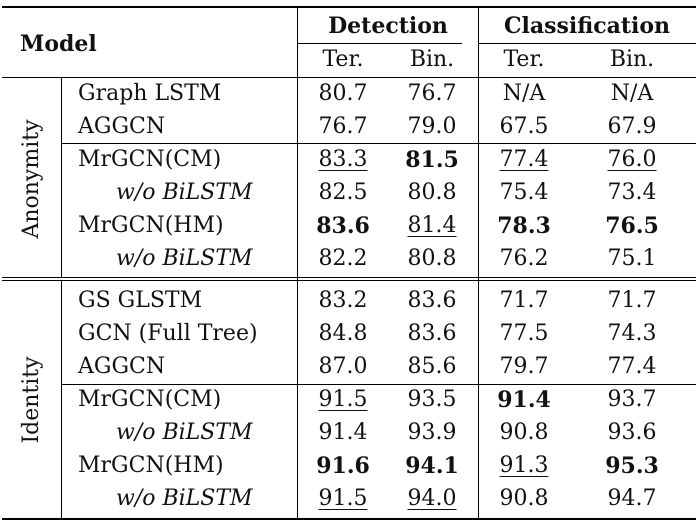 The width and height of the screenshot is (698, 528). What do you see at coordinates (379, 143) in the screenshot?
I see `anonymity-mid-rule` at bounding box center [379, 143].